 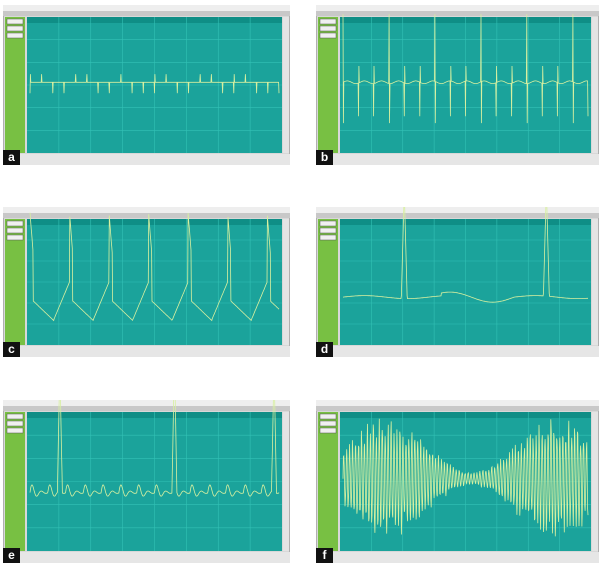 What do you see at coordinates (324, 555) in the screenshot?
I see `panel-label: f` at bounding box center [324, 555].